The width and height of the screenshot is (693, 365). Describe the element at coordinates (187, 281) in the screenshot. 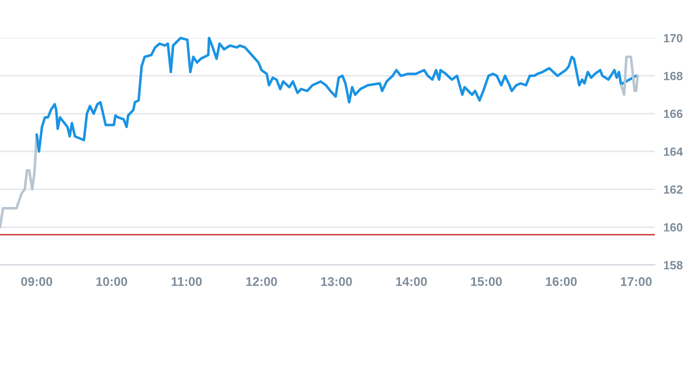

I see `x-tick-label: 11:00` at that location.